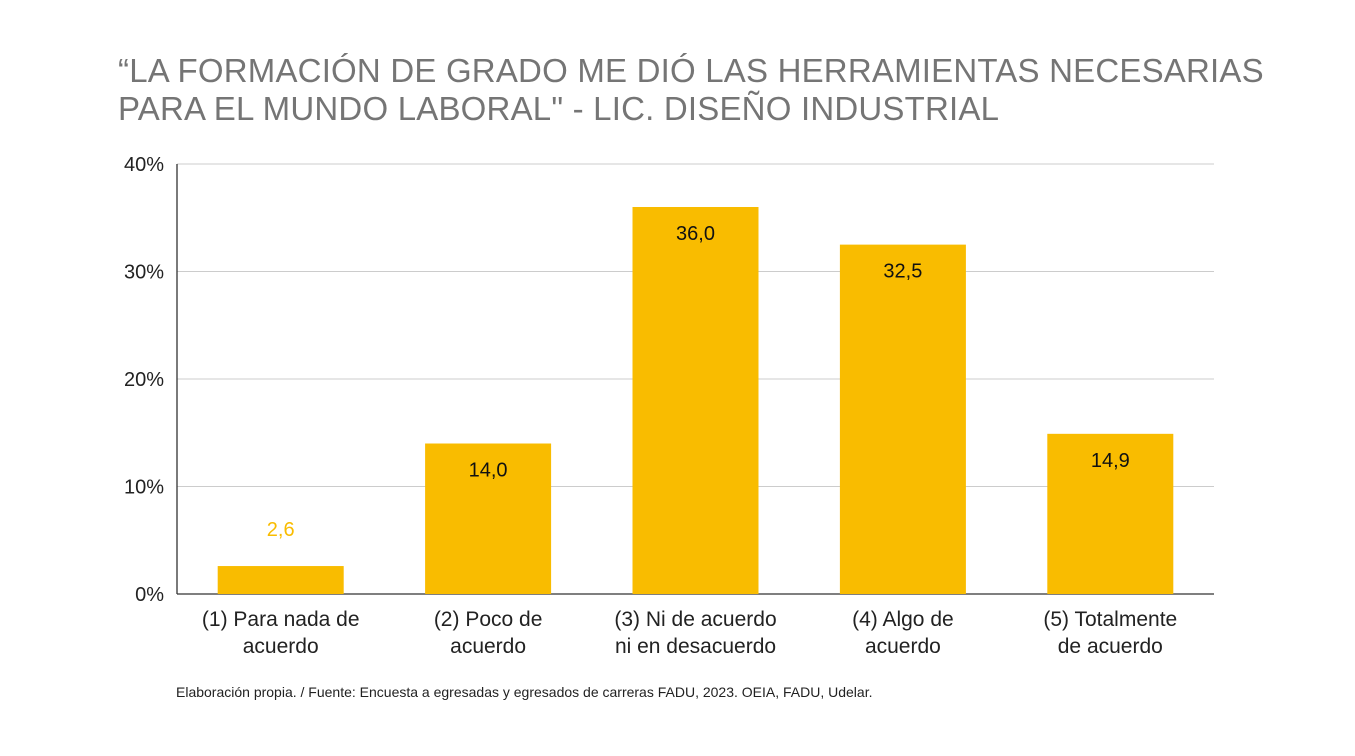 The height and width of the screenshot is (756, 1355). Describe the element at coordinates (144, 380) in the screenshot. I see `y-tick-label: 20%` at that location.